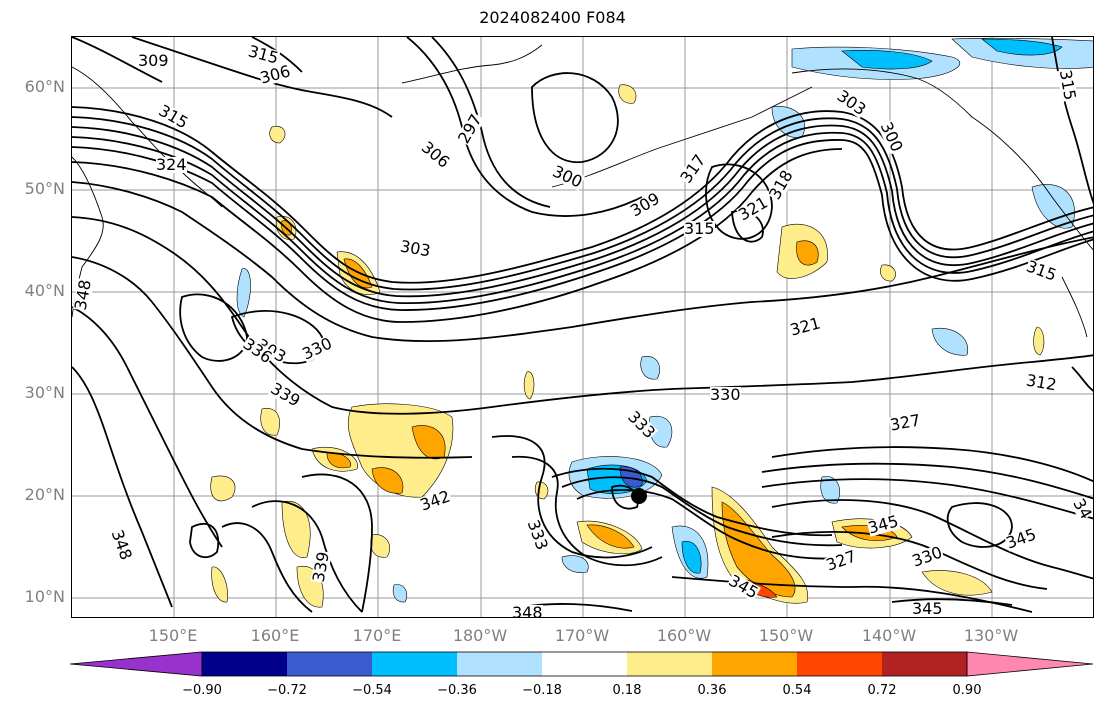 This screenshot has width=1105, height=712. What do you see at coordinates (275, 635) in the screenshot?
I see `lon-label-160e: 160°E` at bounding box center [275, 635].